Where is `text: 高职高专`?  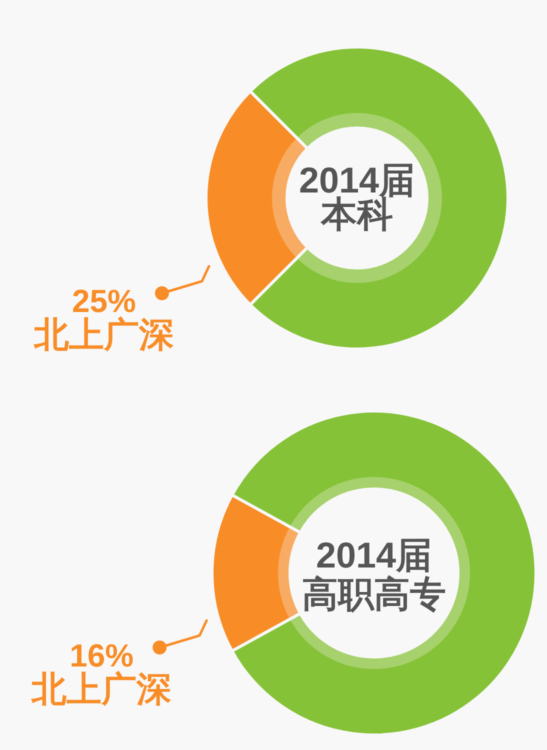 text: 高职高专 is located at coordinates (374, 594).